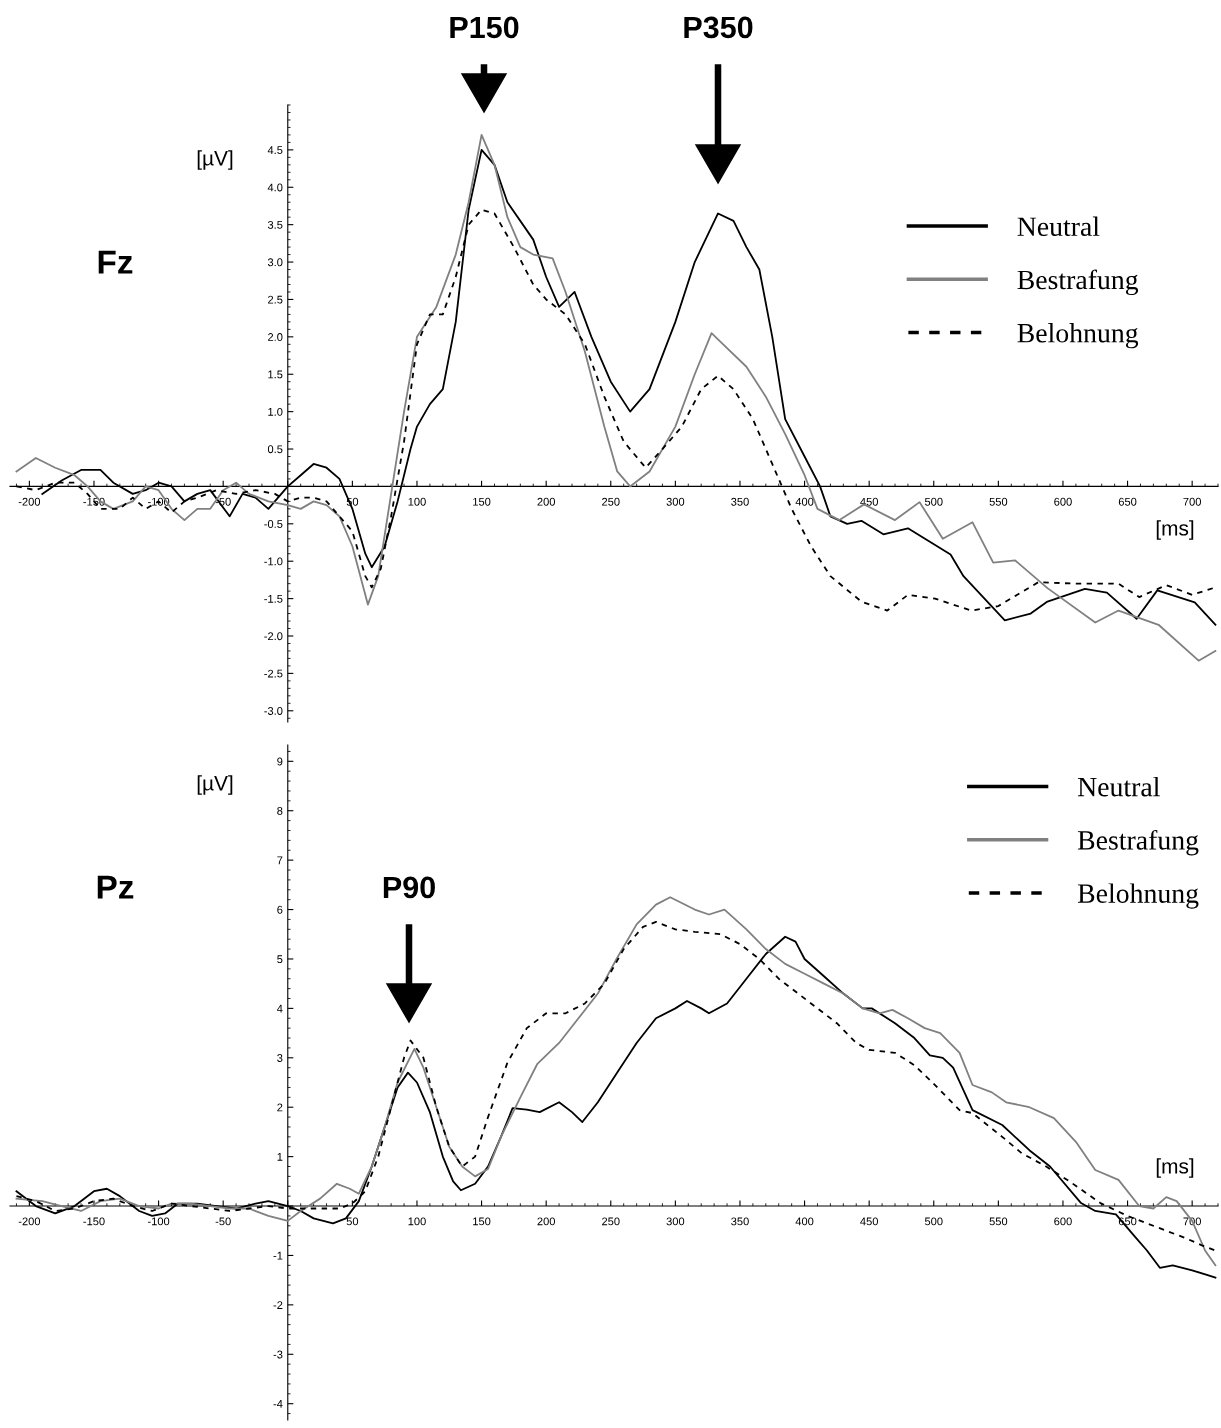 This screenshot has width=1221, height=1428. Describe the element at coordinates (223, 1221) in the screenshot. I see `x-tick-label: -50` at that location.